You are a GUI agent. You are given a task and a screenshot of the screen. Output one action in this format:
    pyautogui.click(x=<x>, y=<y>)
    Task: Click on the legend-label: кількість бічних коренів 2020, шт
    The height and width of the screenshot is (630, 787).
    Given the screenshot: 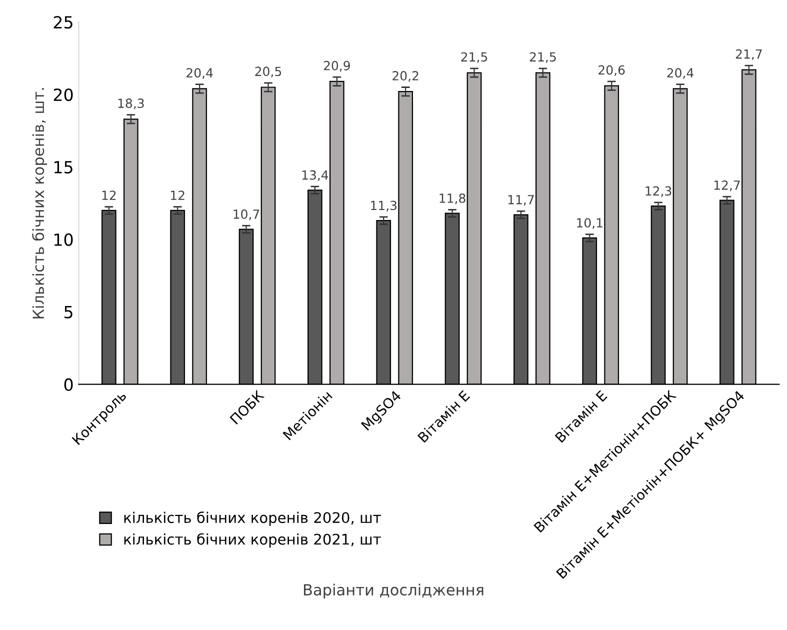 What is the action you would take?
    pyautogui.click(x=252, y=519)
    